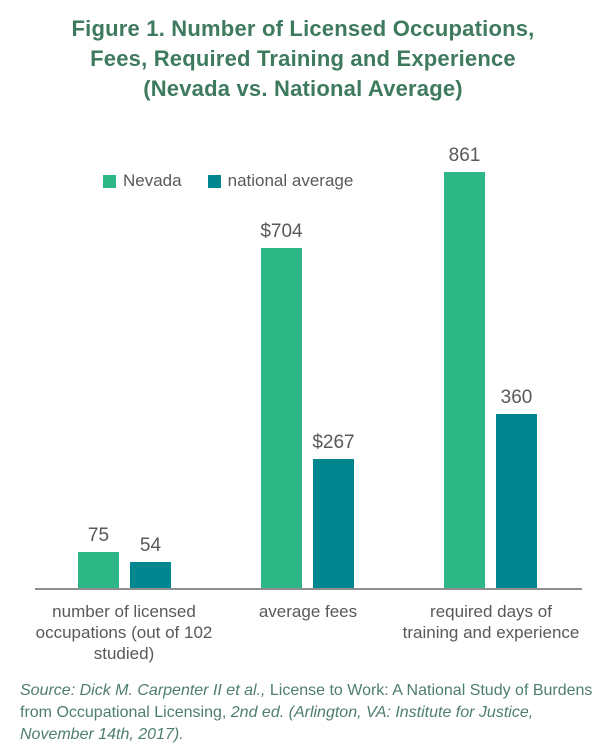 This screenshot has width=606, height=748. Describe the element at coordinates (516, 501) in the screenshot. I see `bar-national-average-group3` at that location.